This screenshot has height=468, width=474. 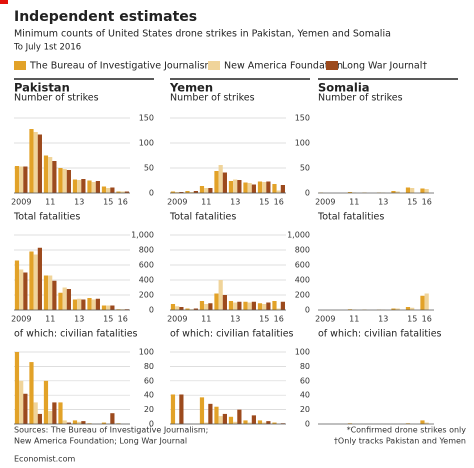 What do you see at coordinates (142, 235) in the screenshot?
I see `y-tick-label: 1,000` at bounding box center [142, 235].